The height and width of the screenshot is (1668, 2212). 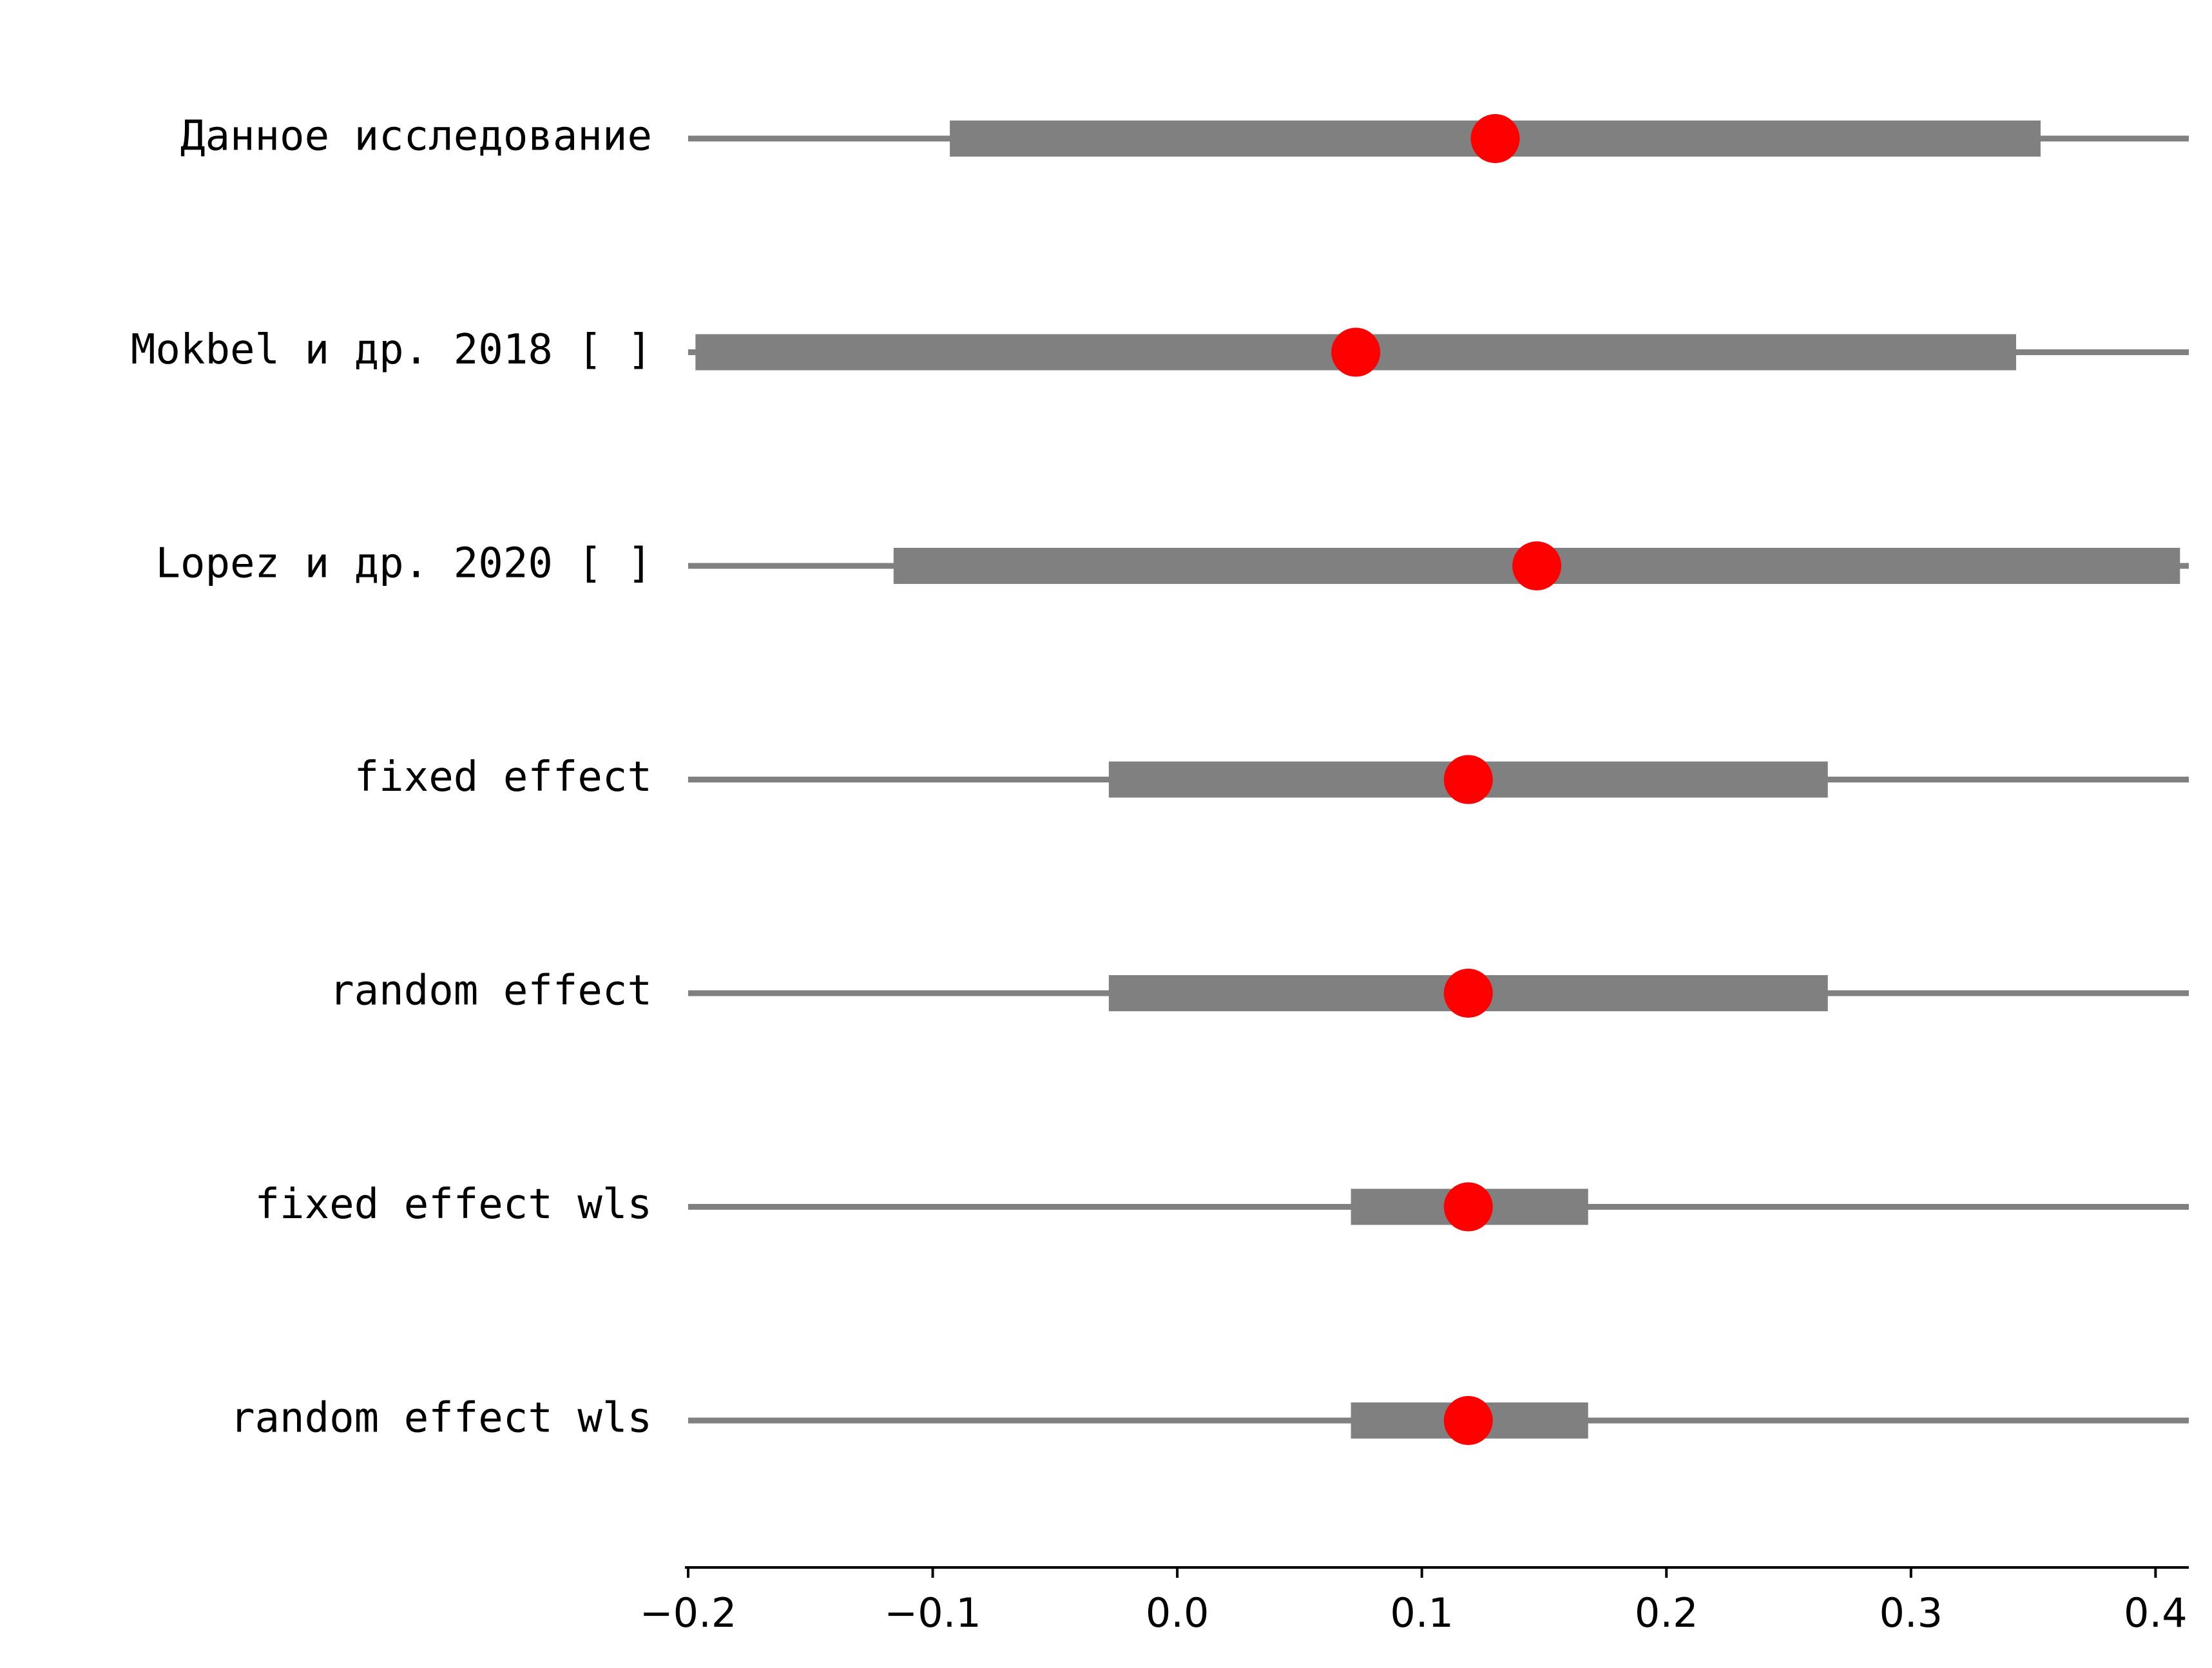 I want to click on row-label: Lopez и др. 2020 [ ], so click(x=403, y=564).